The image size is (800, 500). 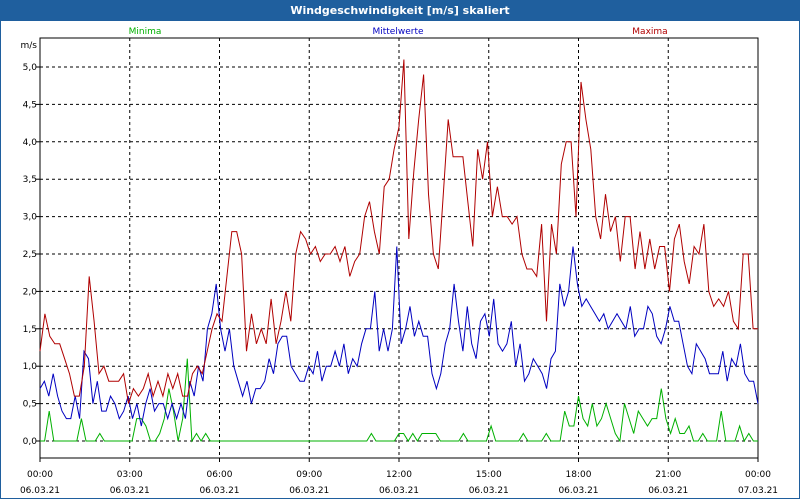 What do you see at coordinates (30, 442) in the screenshot?
I see `y-tick-label: 0,0` at bounding box center [30, 442].